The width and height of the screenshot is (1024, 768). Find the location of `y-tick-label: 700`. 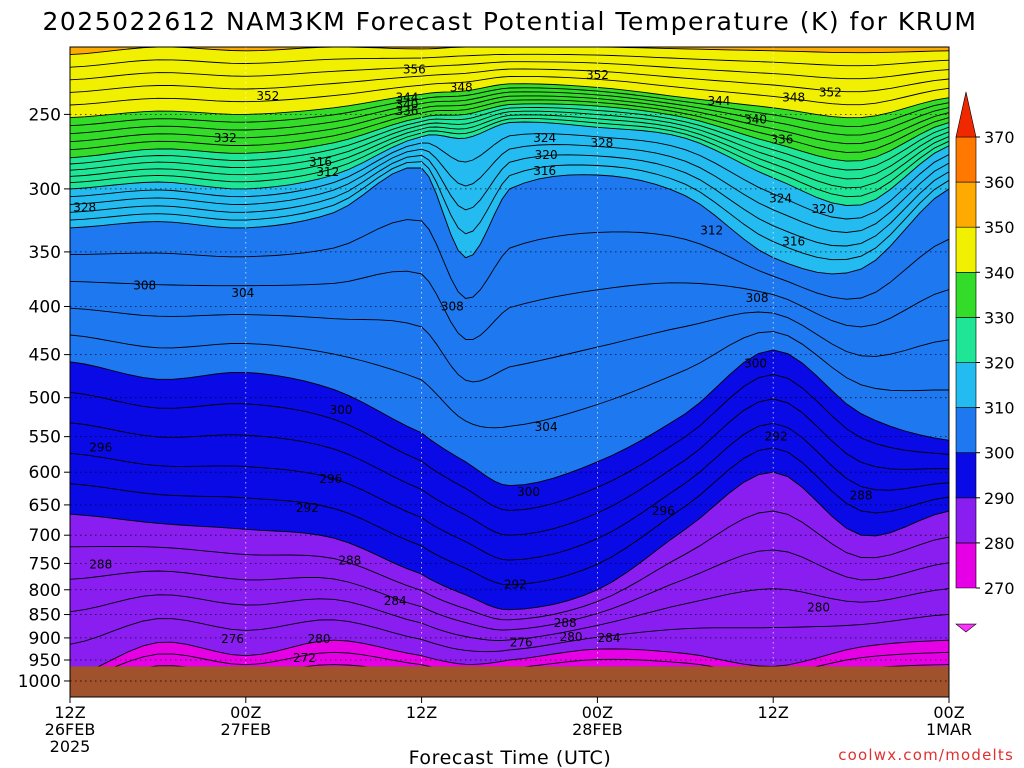

y-tick-label: 700 is located at coordinates (45, 536).